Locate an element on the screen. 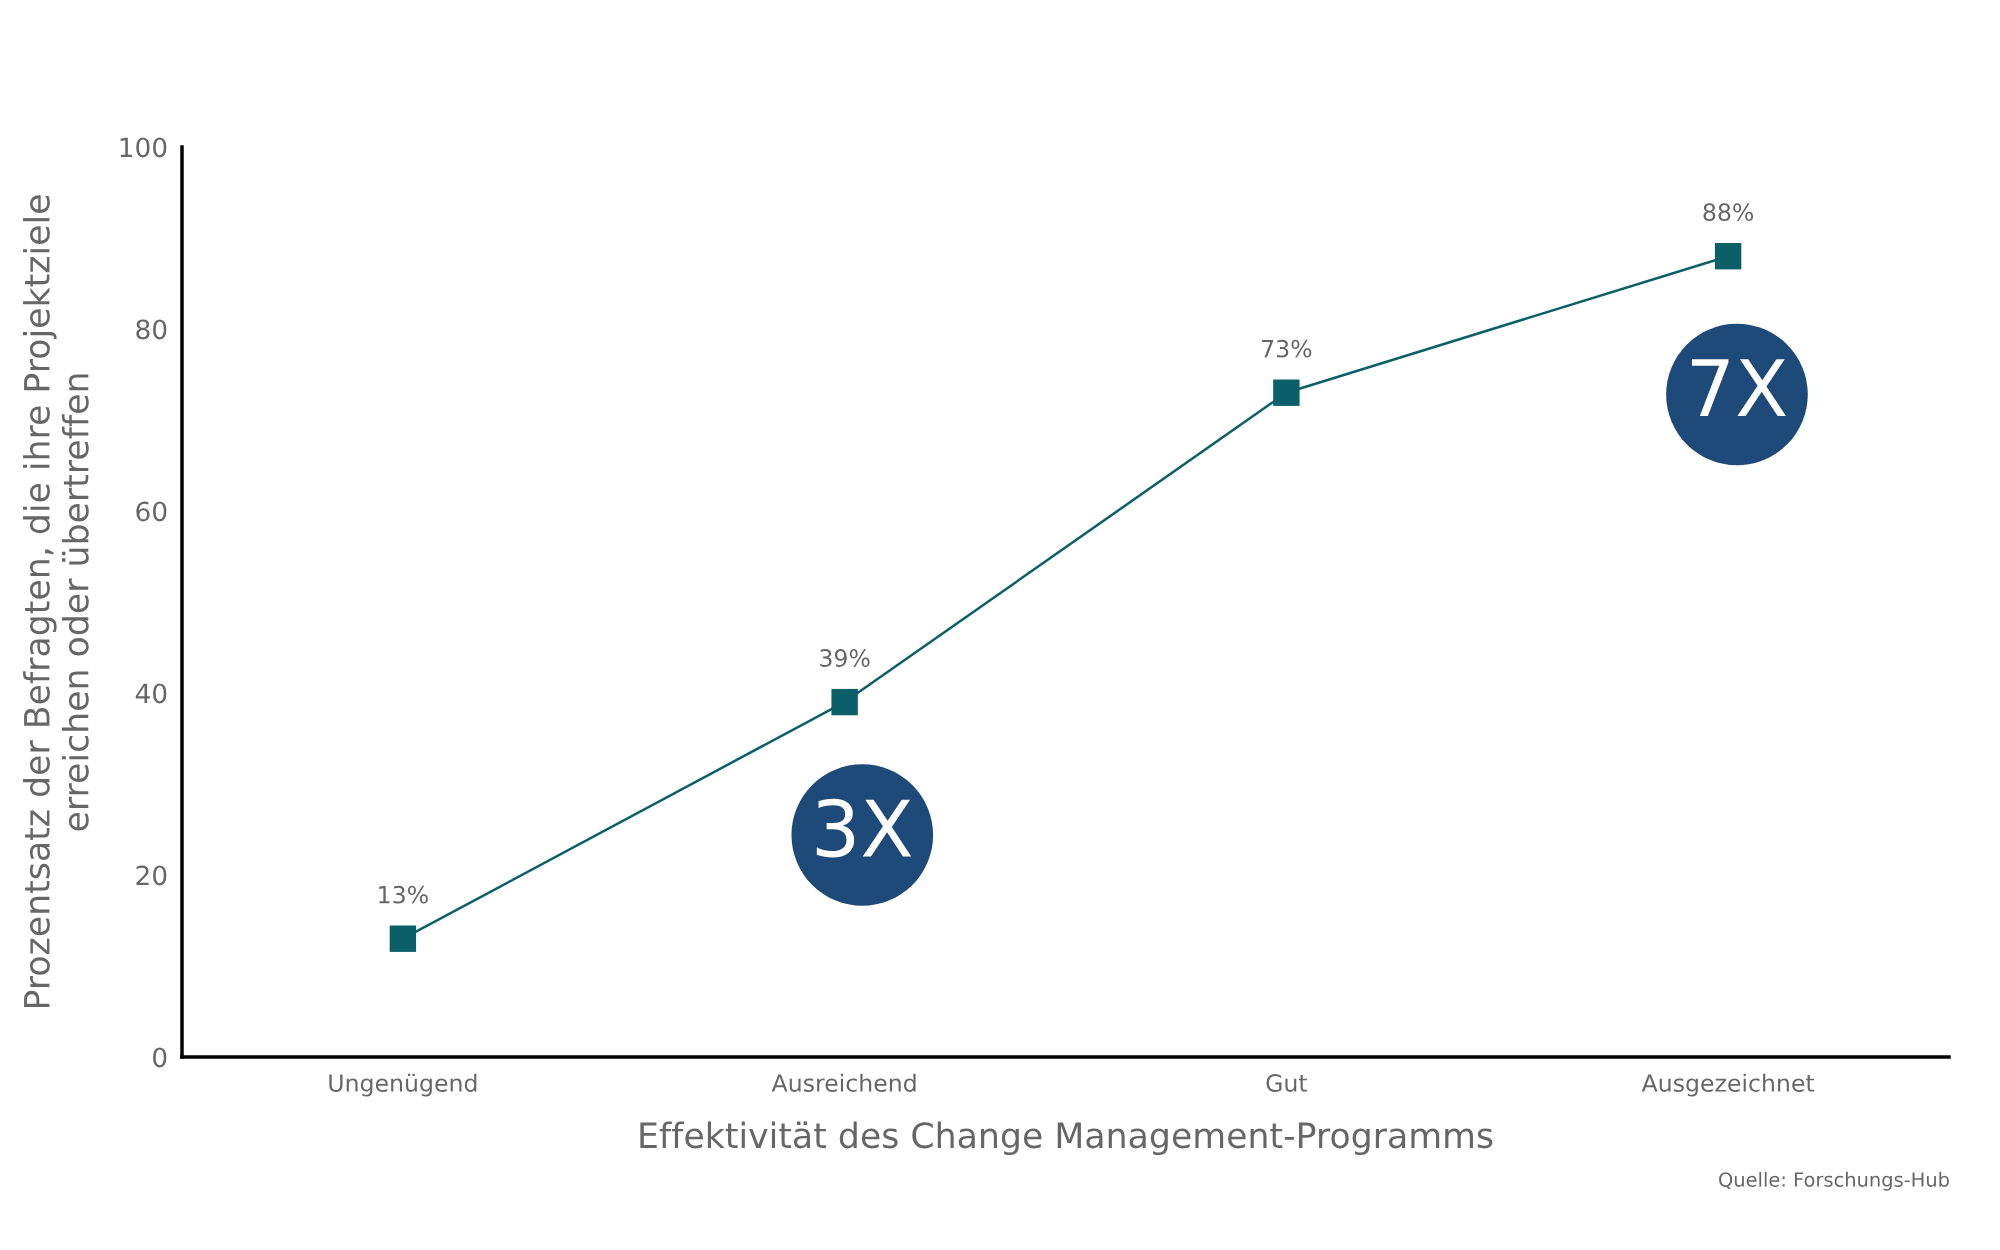 This screenshot has width=2000, height=1250. source-note: Quelle: Forschungs-Hub is located at coordinates (1834, 1181).